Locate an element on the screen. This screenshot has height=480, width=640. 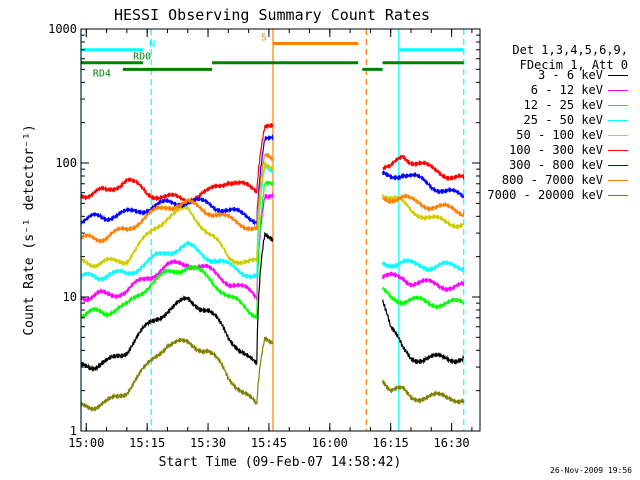
legend-label: 100 - 300 keV is located at coordinates (556, 150).